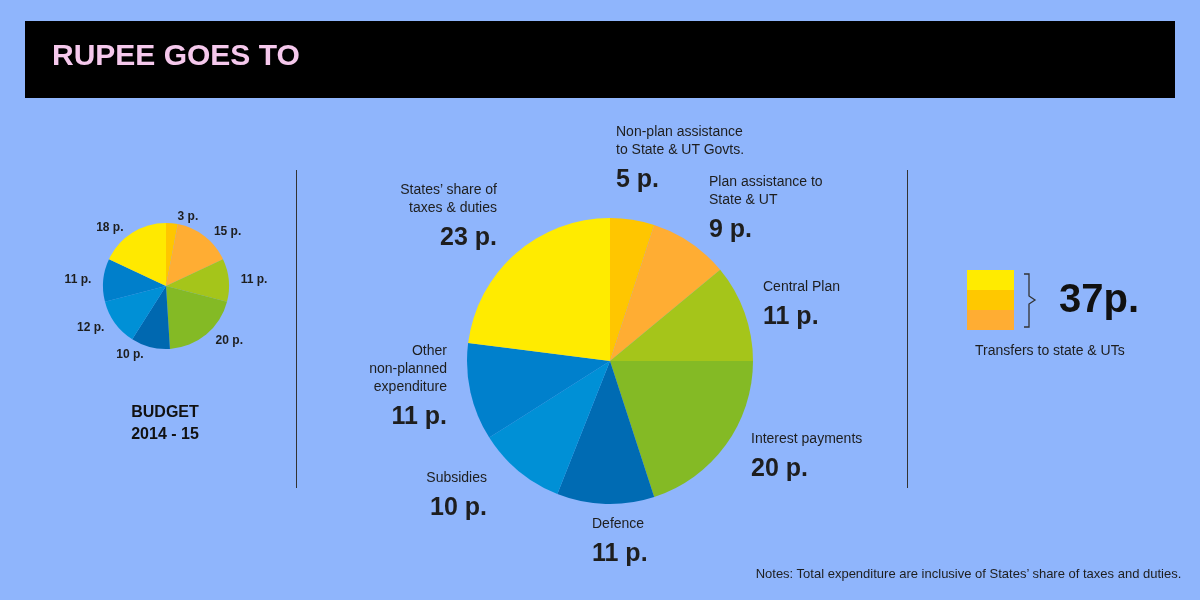 This screenshot has width=1200, height=600. I want to click on slice-label: Central Plan, so click(802, 286).